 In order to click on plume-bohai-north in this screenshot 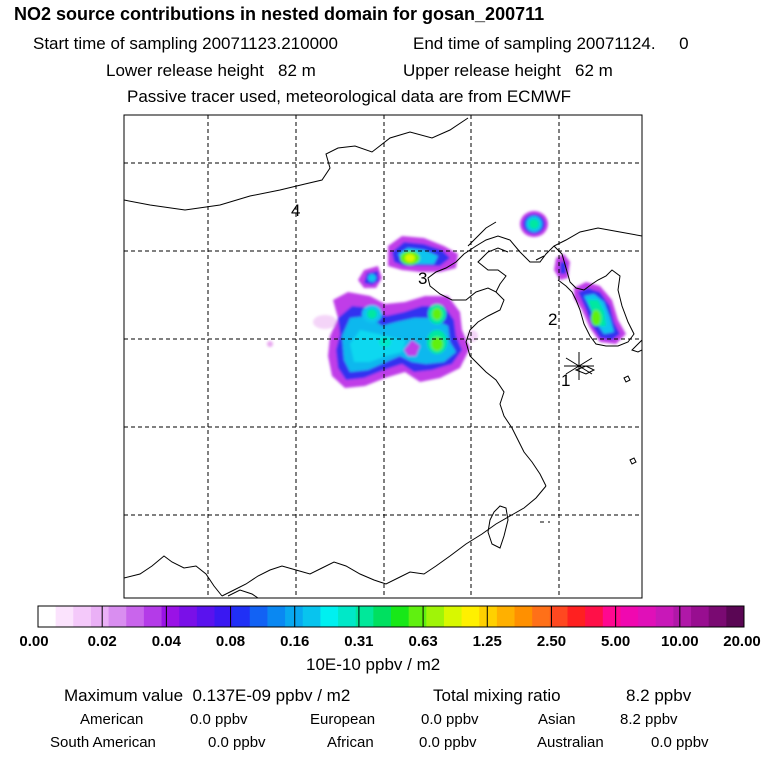, I will do `click(534, 224)`.